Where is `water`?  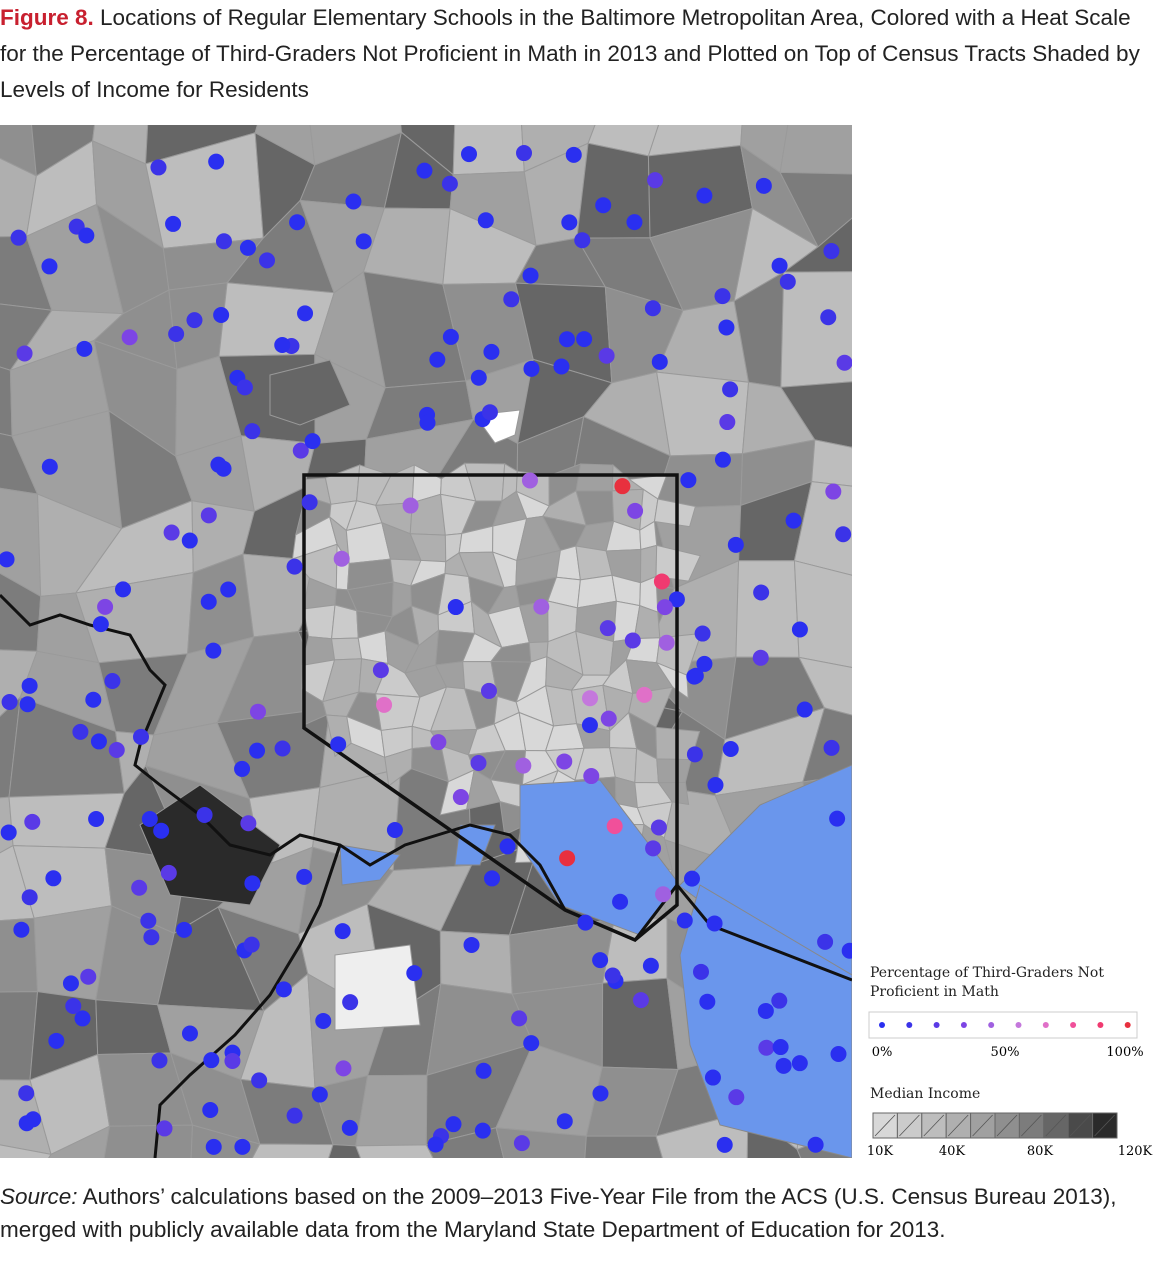
water is located at coordinates (765, 1021).